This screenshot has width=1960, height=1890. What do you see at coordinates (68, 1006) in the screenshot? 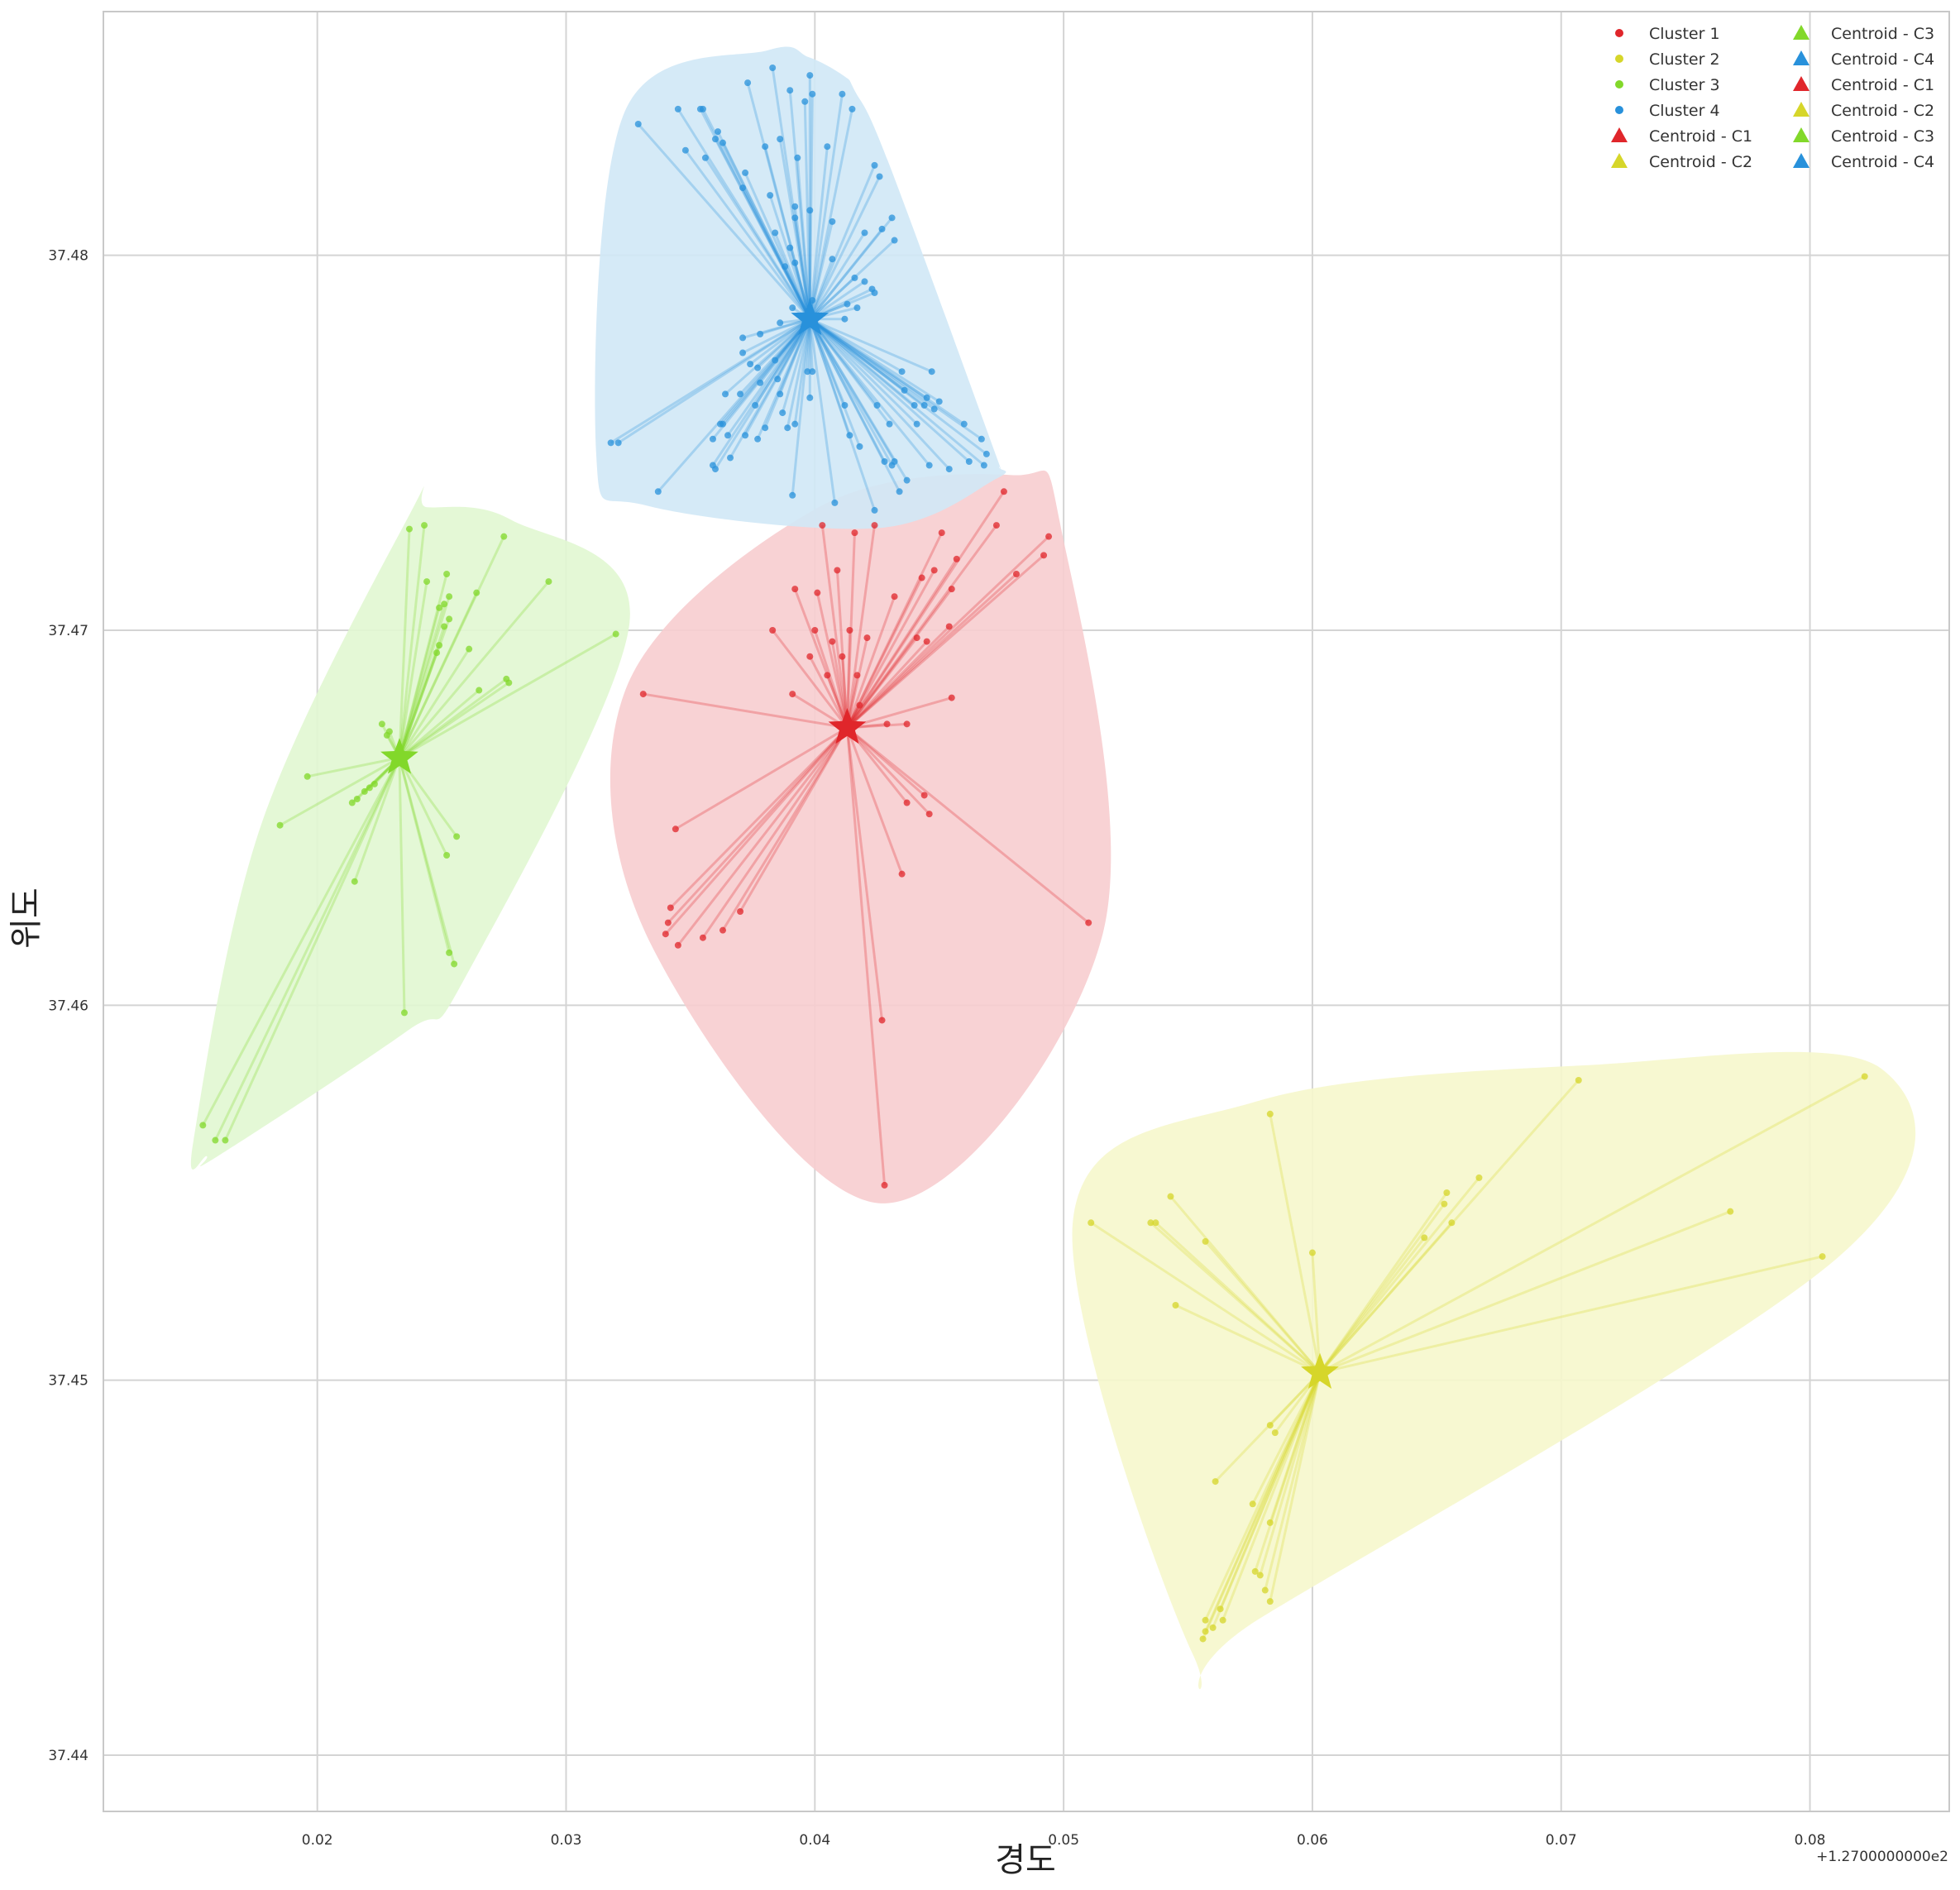
I see `y-tick-label: 37.46` at bounding box center [68, 1006].